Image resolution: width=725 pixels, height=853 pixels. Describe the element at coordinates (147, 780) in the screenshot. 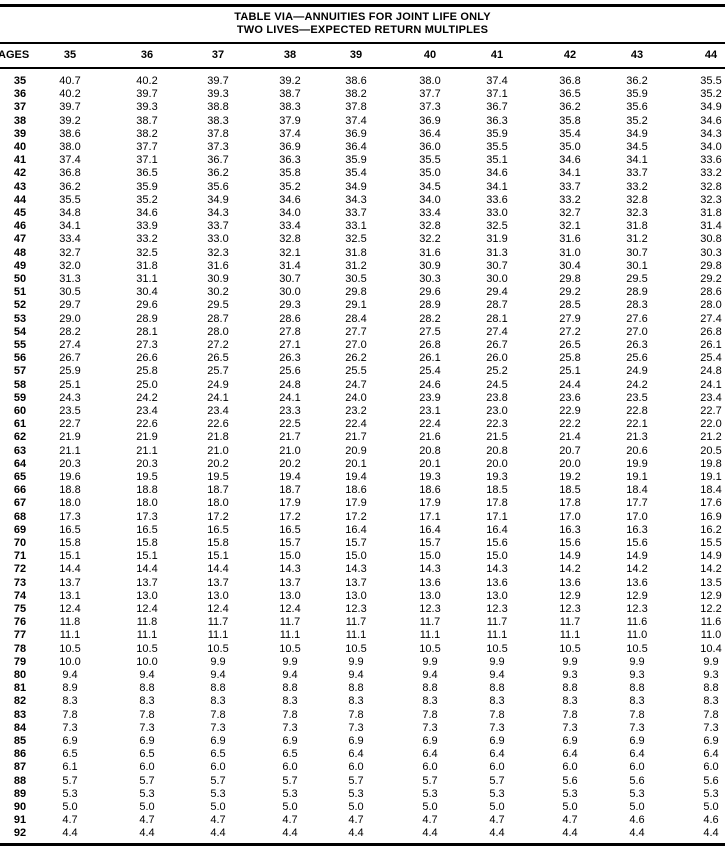

I see `table-cell: 5.7` at that location.